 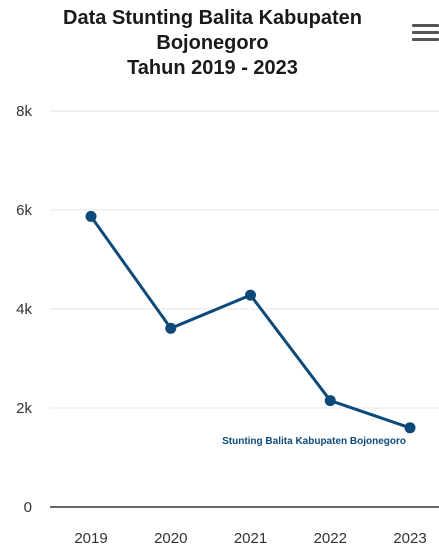 I want to click on x-tick-label: 2019, so click(x=90, y=538).